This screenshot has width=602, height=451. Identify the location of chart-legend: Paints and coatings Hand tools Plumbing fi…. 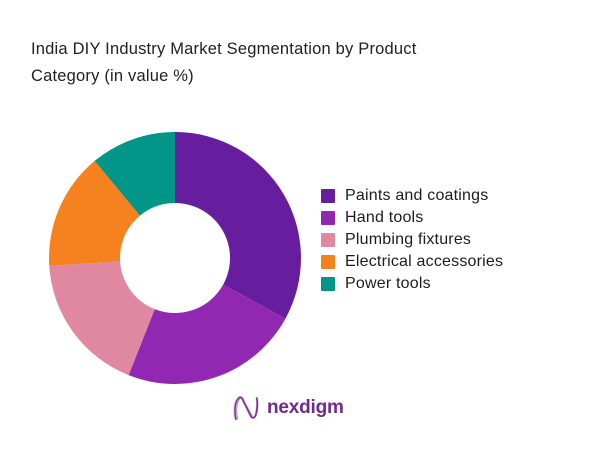
(412, 240).